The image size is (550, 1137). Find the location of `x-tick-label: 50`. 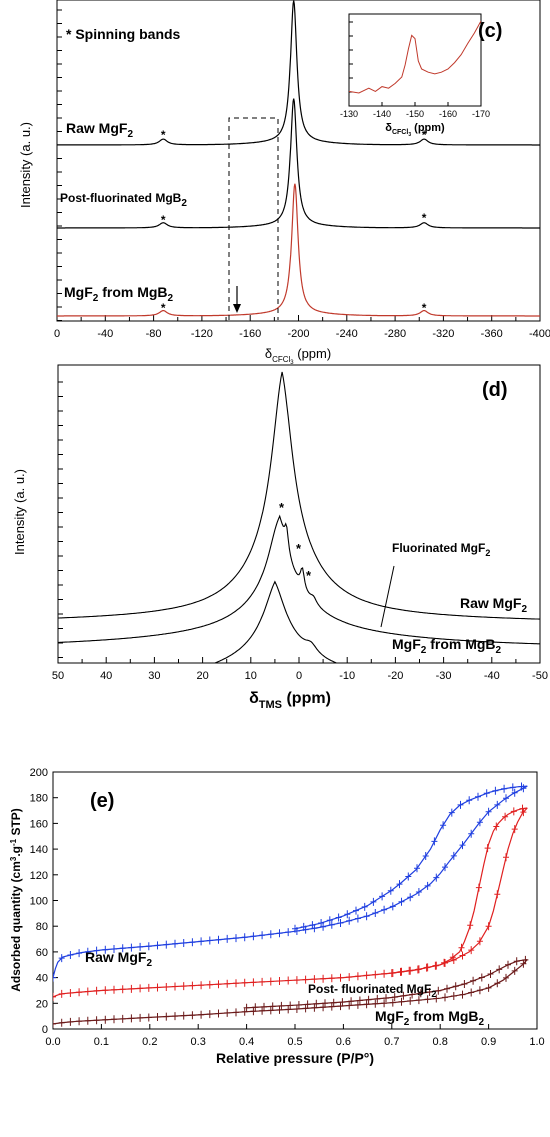

x-tick-label: 50 is located at coordinates (58, 676).